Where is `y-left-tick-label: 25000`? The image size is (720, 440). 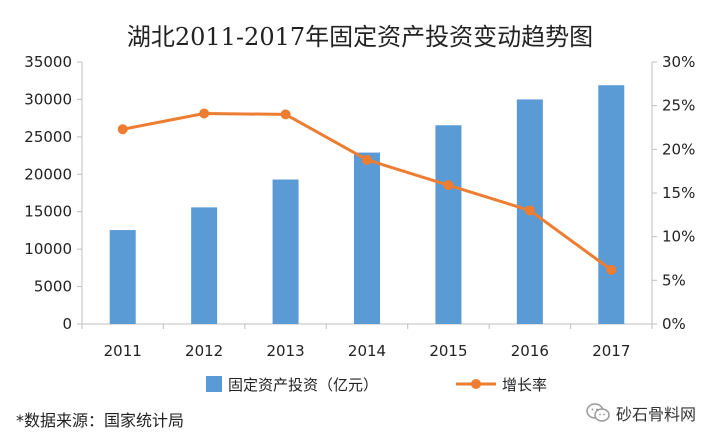 y-left-tick-label: 25000 is located at coordinates (48, 137).